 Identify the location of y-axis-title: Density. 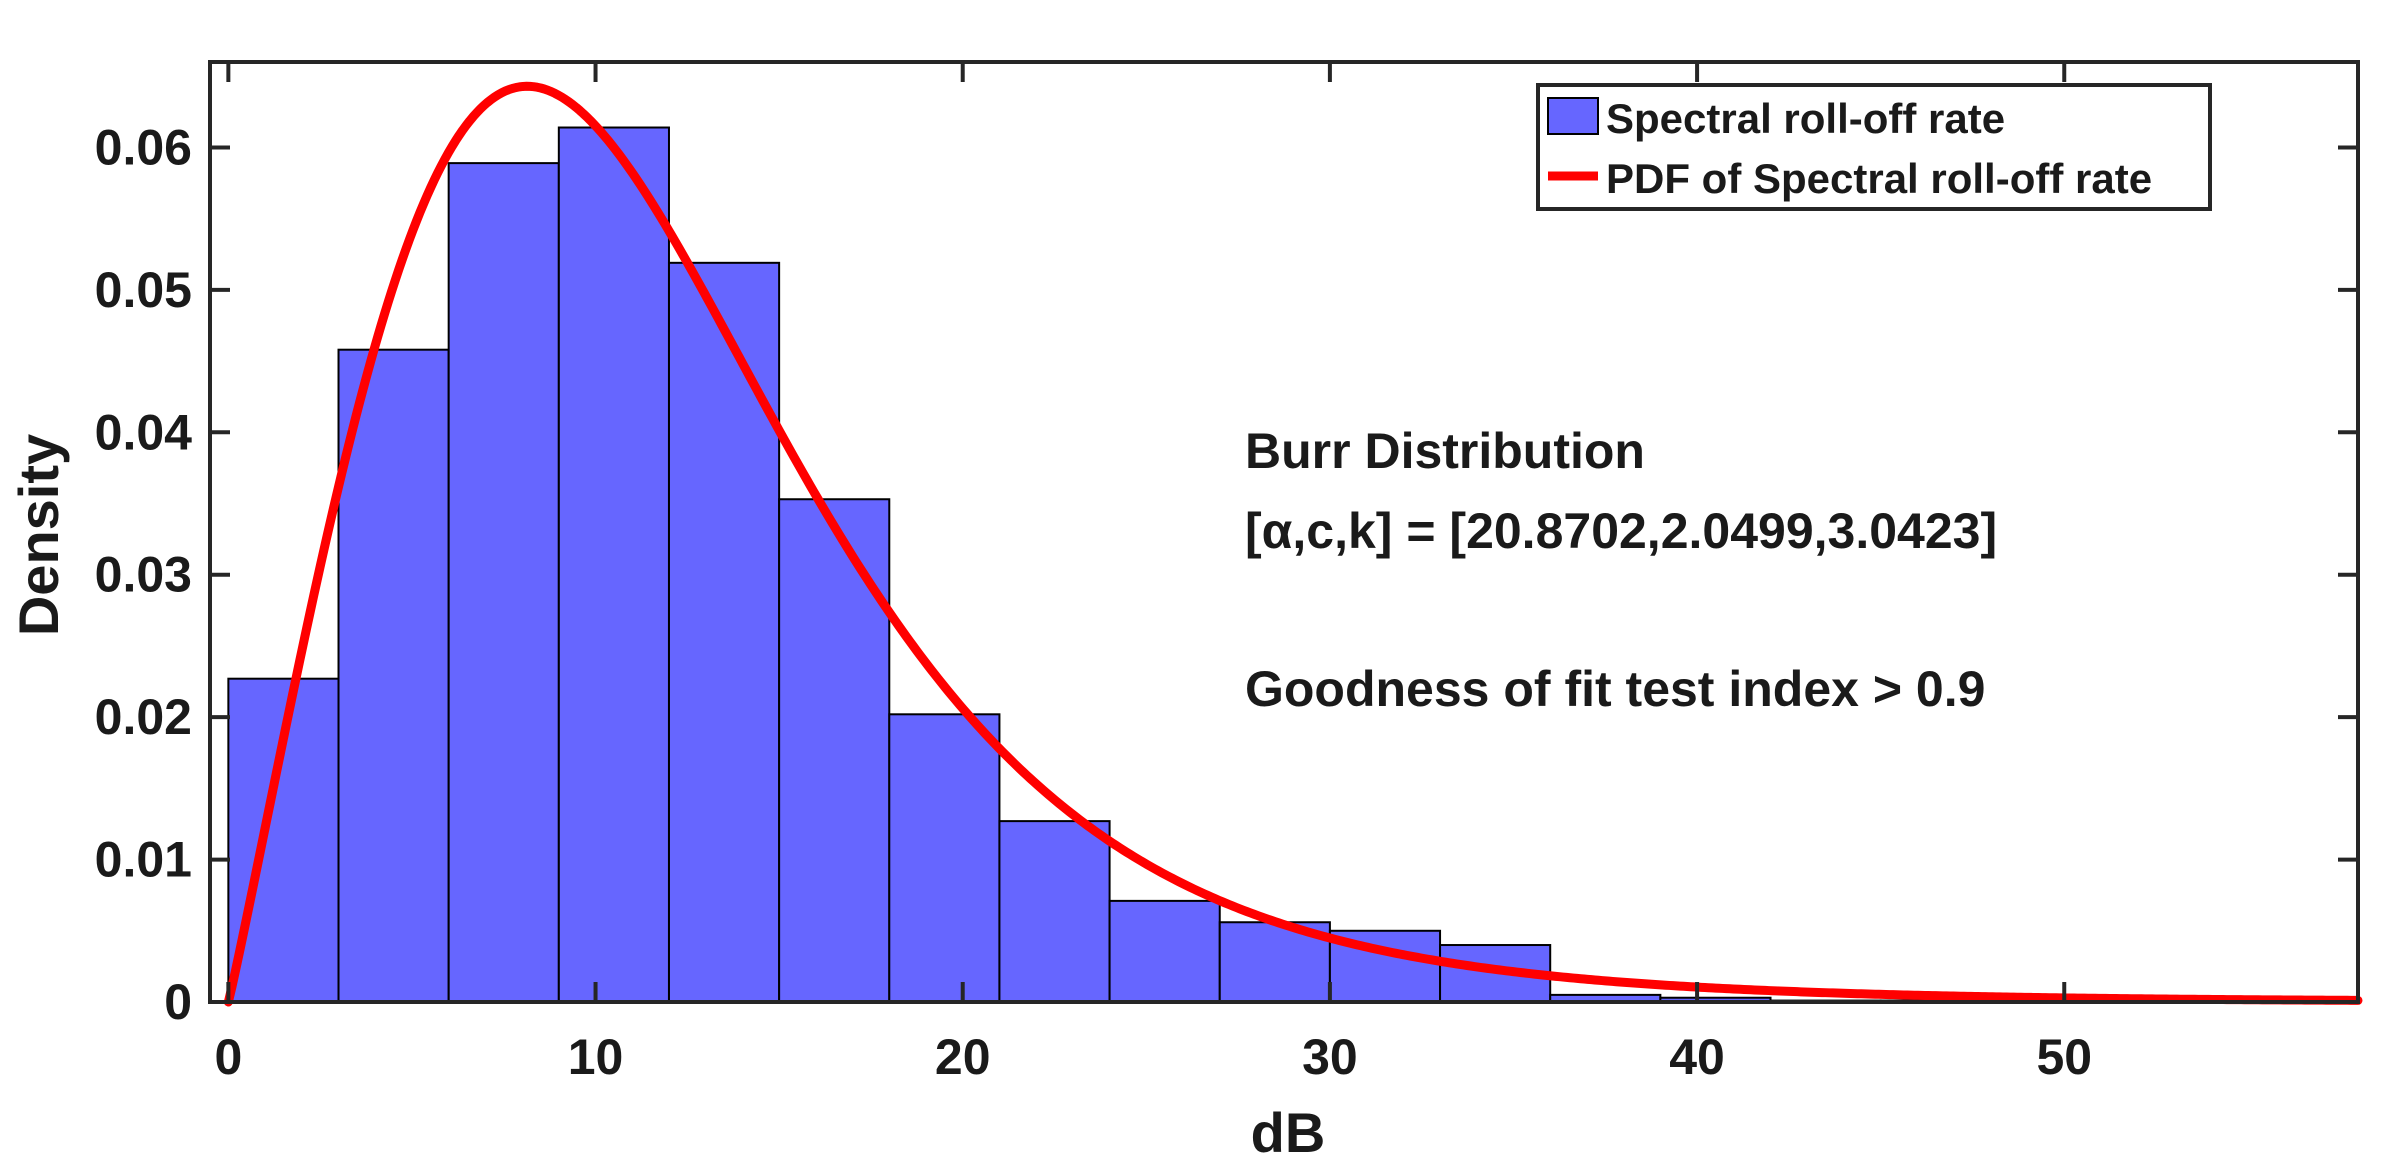
(38, 535).